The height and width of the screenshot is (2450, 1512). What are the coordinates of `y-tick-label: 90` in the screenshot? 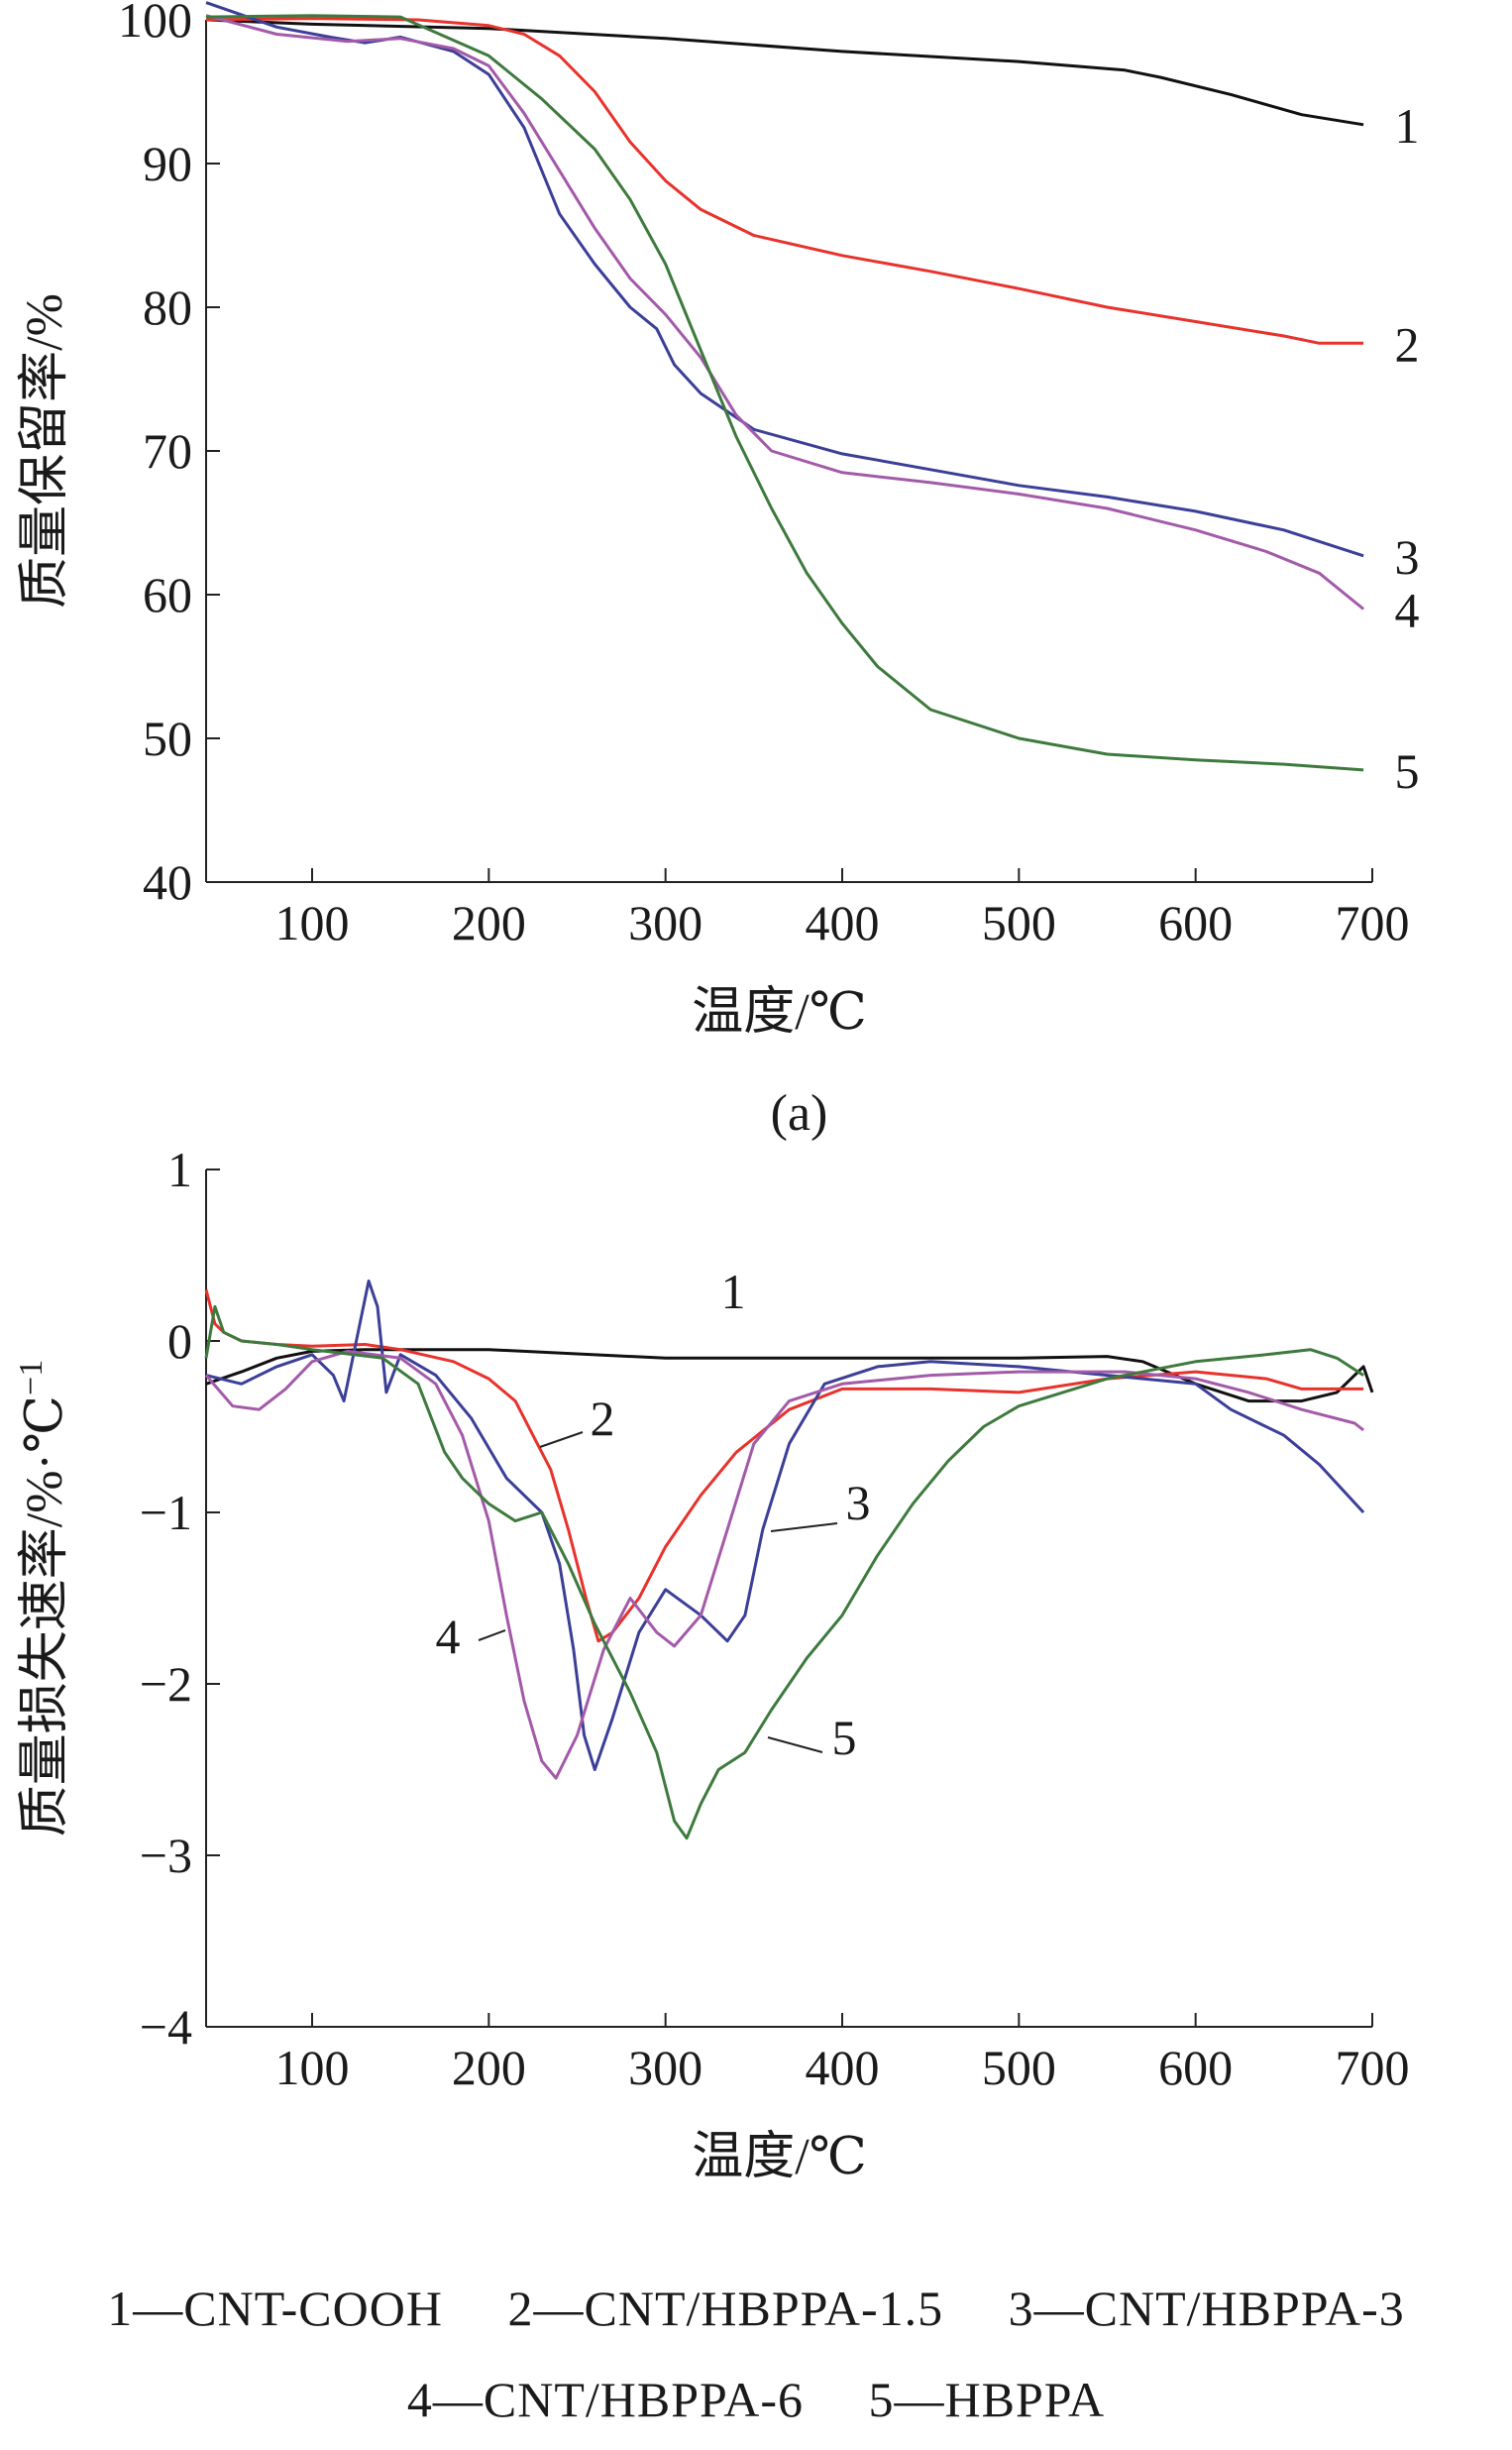 It's located at (167, 164).